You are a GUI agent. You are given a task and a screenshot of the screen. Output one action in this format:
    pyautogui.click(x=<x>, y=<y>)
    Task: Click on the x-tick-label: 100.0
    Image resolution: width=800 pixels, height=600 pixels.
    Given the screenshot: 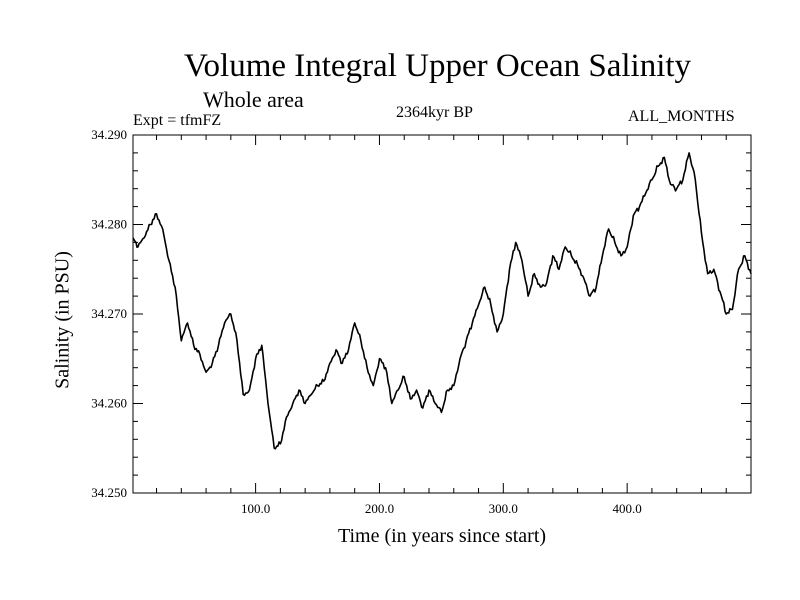 What is the action you would take?
    pyautogui.click(x=255, y=508)
    